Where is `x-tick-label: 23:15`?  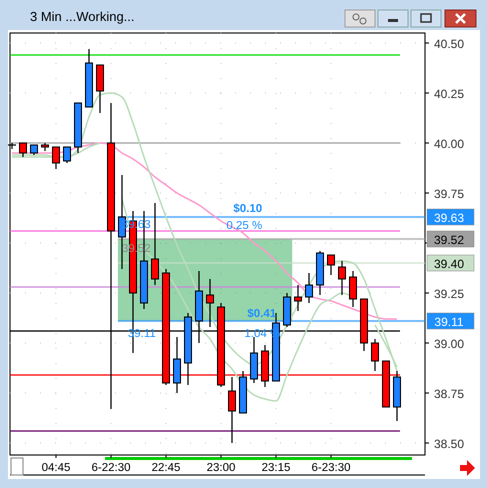 x-tick-label: 23:15 is located at coordinates (276, 468).